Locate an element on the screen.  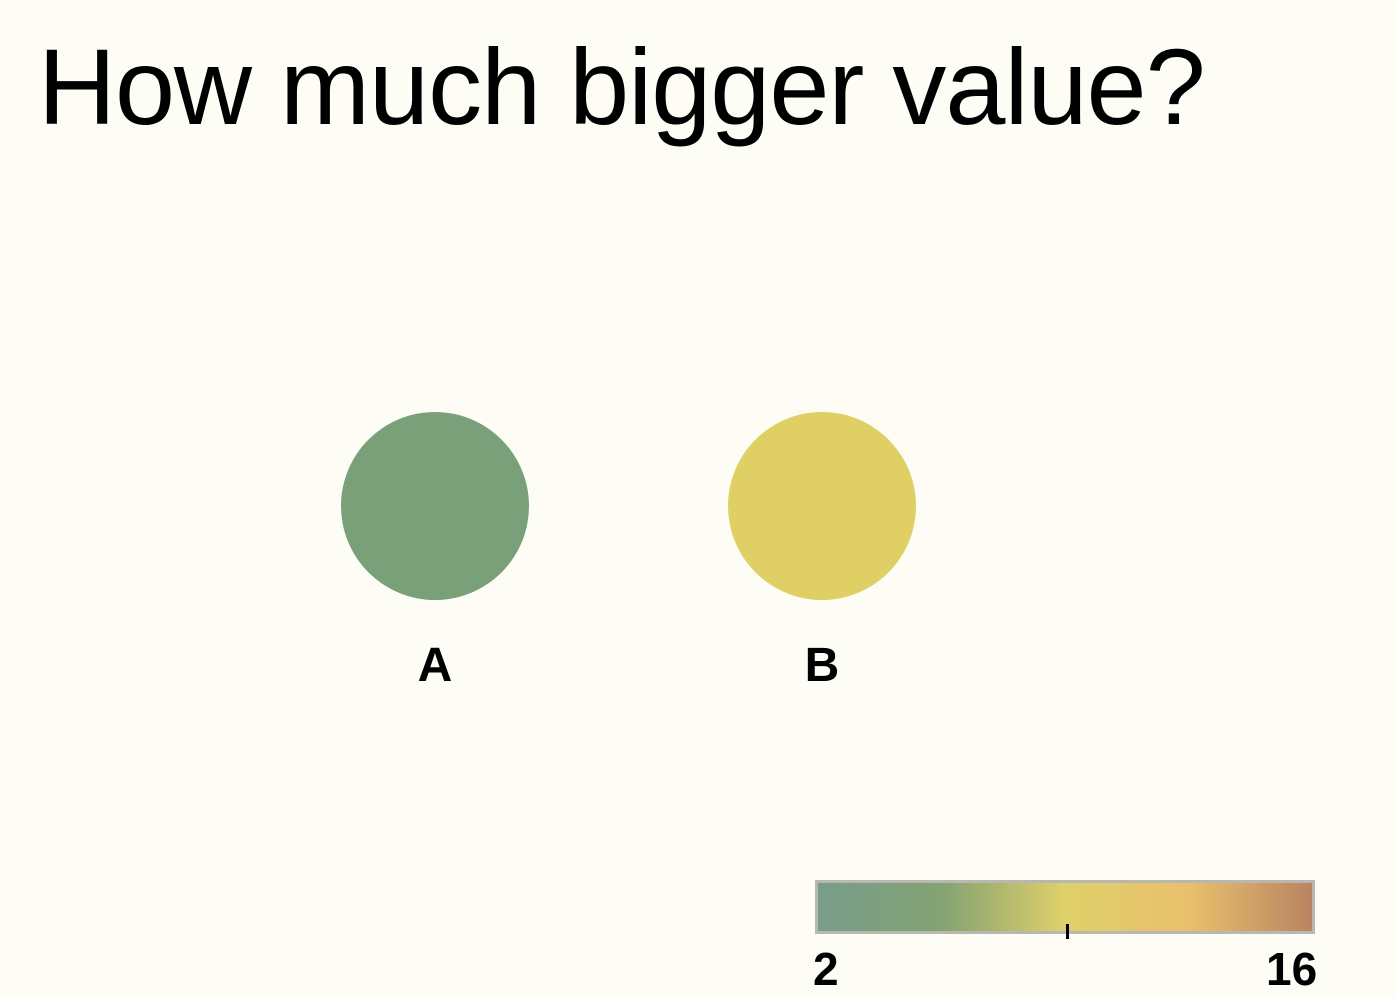
question-title: How much bigger value? is located at coordinates (622, 86).